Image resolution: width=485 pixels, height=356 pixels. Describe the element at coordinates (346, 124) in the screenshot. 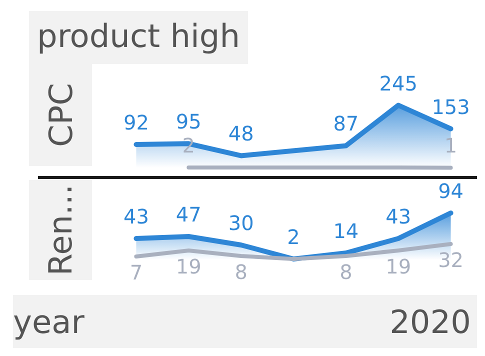

I see `data-label: 87` at that location.